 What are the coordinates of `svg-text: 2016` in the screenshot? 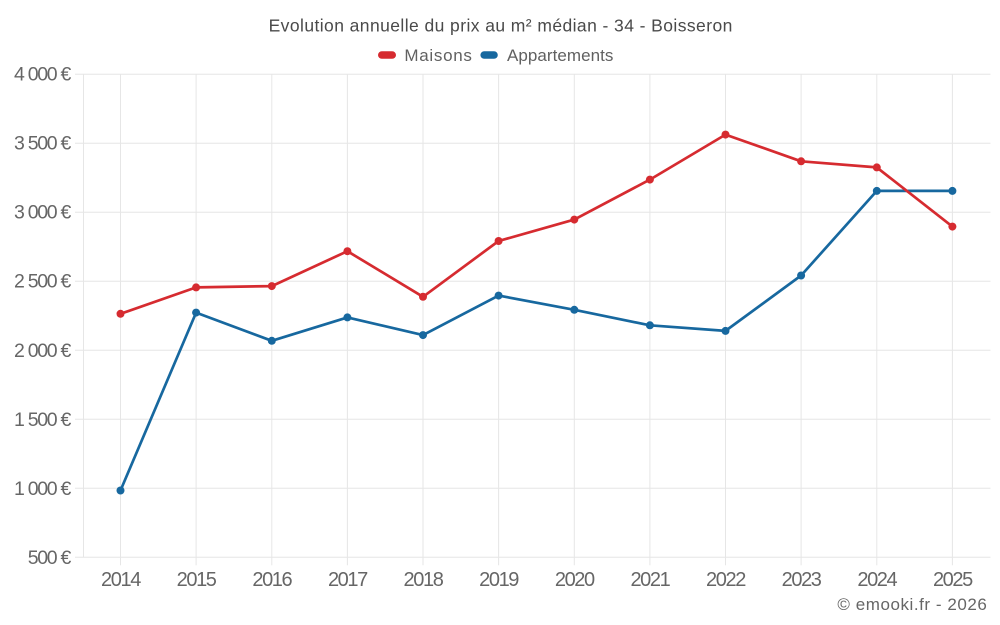 It's located at (272, 580).